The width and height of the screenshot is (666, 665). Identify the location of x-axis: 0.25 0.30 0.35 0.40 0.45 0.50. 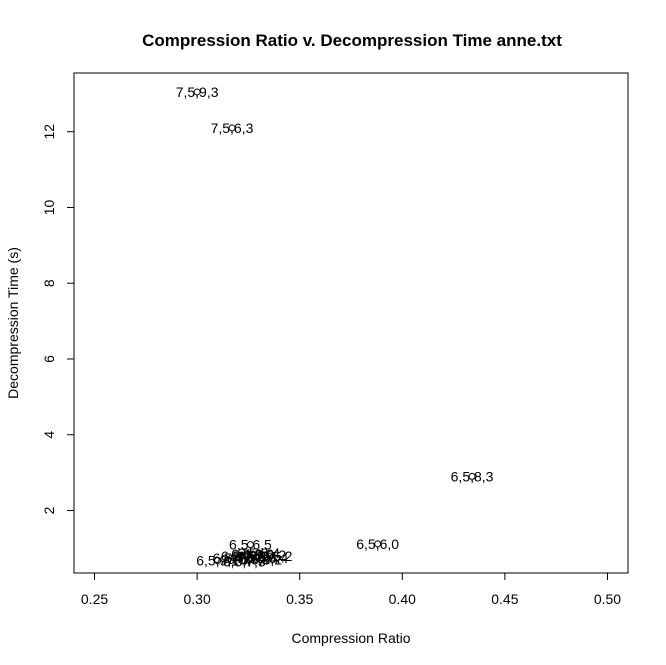
(351, 589).